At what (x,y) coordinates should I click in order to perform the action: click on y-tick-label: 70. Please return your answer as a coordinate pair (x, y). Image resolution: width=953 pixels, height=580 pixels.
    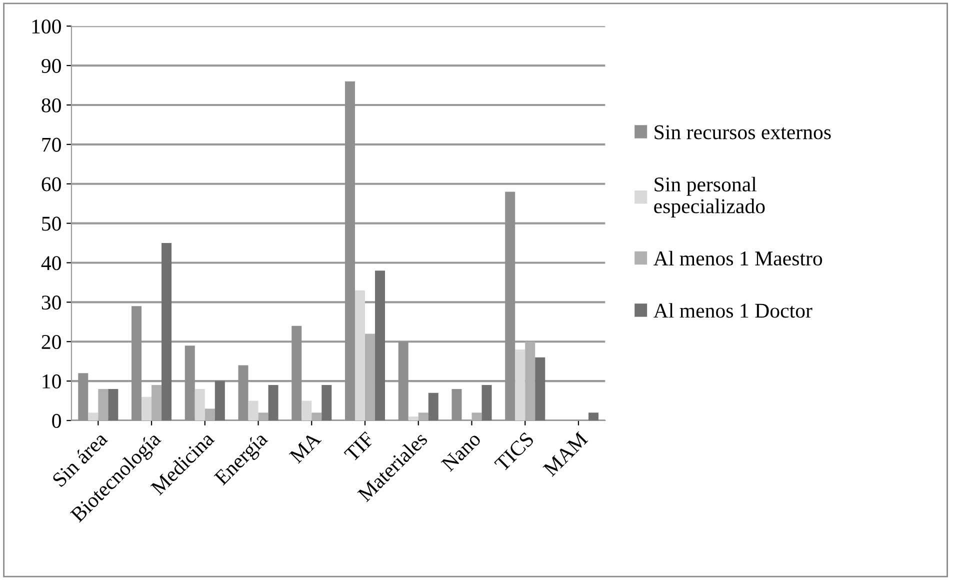
    Looking at the image, I should click on (51, 145).